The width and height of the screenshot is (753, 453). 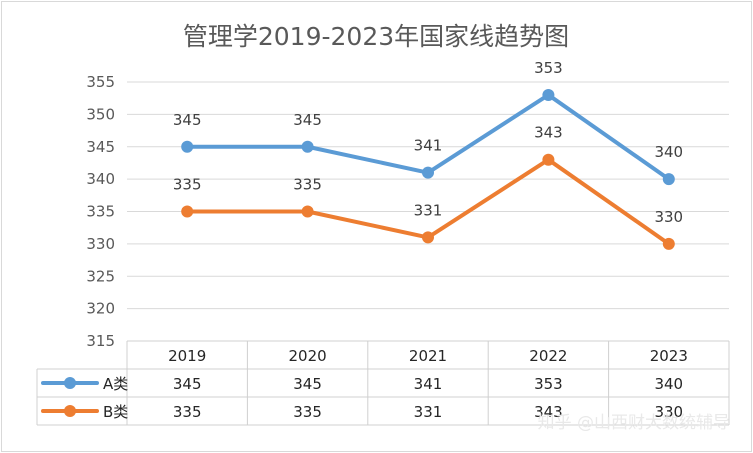 I want to click on chart-title: 管理学2019-2023年国家线趋势图, so click(x=376, y=36).